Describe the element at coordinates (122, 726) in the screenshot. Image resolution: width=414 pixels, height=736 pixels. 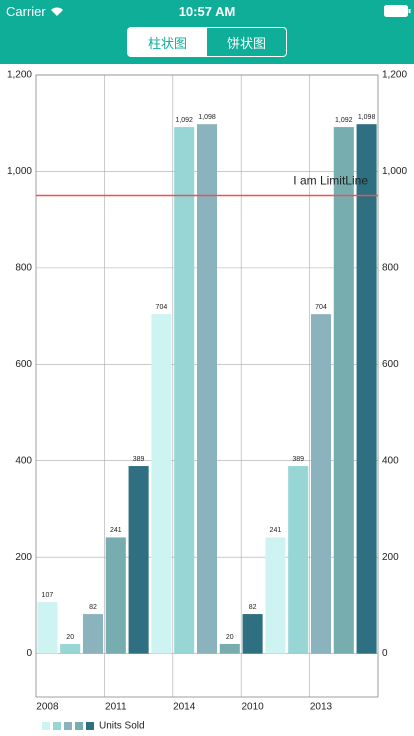
I see `legend-label: Units Sold` at that location.